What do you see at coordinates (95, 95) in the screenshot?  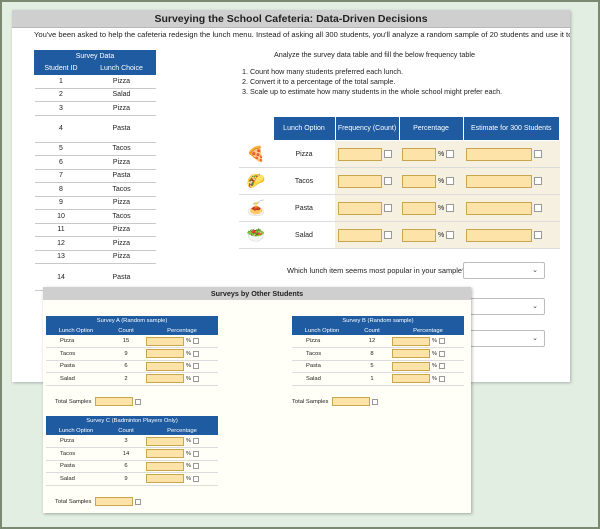 I see `table-row: 2 Salad` at bounding box center [95, 95].